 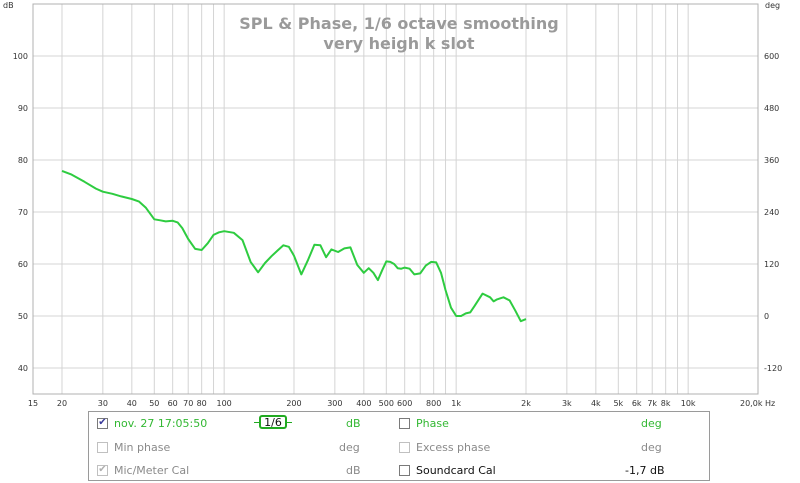 I want to click on x-tick-label: 500, so click(x=386, y=403).